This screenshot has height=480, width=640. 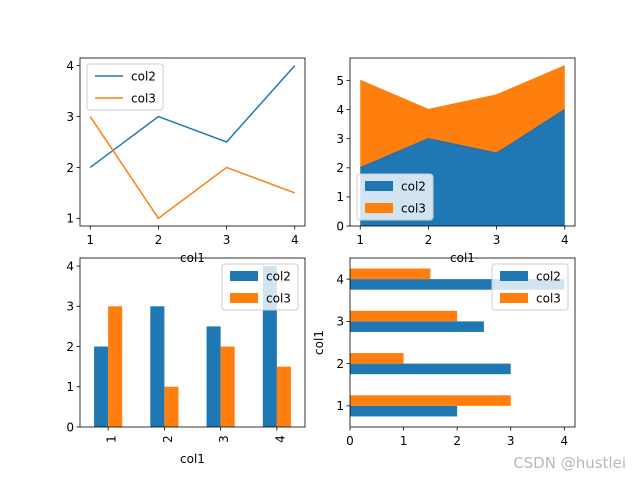 What do you see at coordinates (192, 168) in the screenshot?
I see `line-series-col3` at bounding box center [192, 168].